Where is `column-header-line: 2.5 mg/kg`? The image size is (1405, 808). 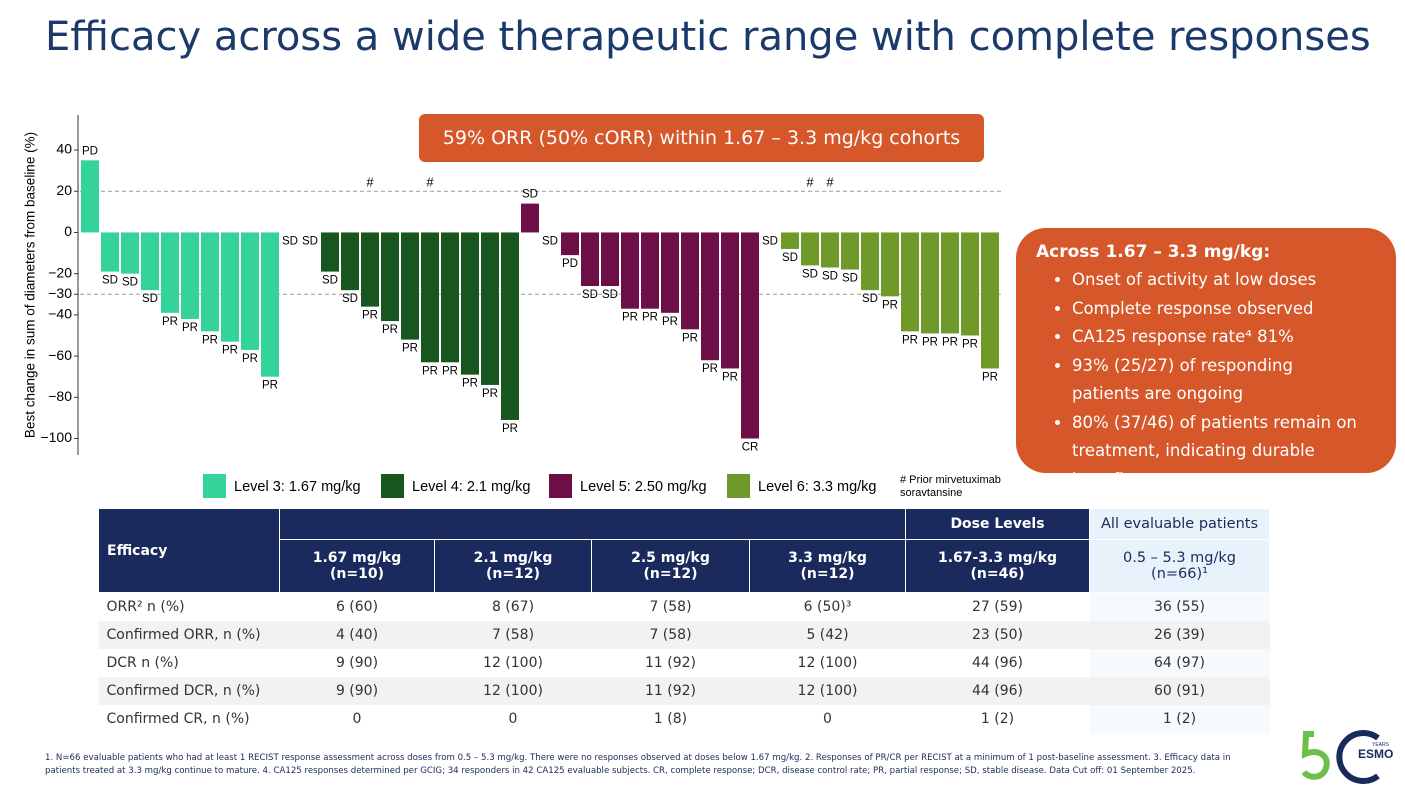 column-header-line: 2.5 mg/kg is located at coordinates (670, 558).